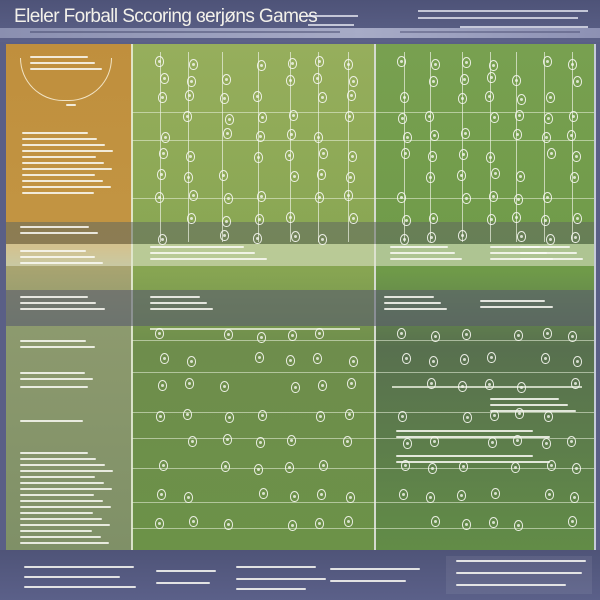 The height and width of the screenshot is (600, 600). I want to click on header-bar: Eleler Forball Sccoring ɞerjøns Games, so click(300, 21).